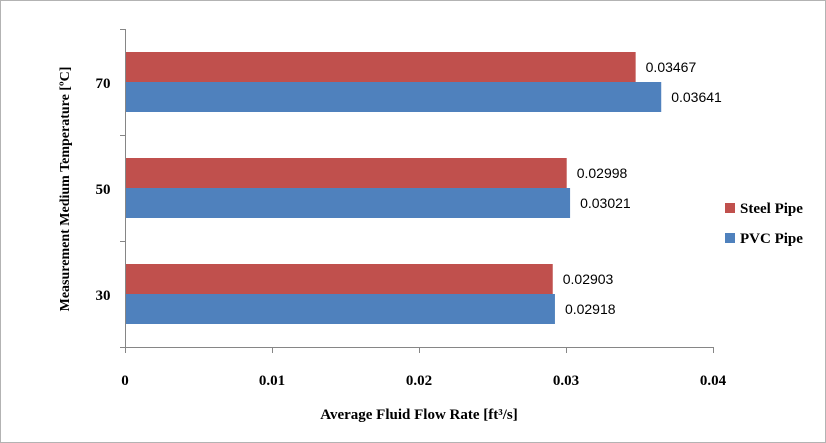 The image size is (826, 443). What do you see at coordinates (671, 67) in the screenshot?
I see `data-label-steel-pipe-70: 0.03467` at bounding box center [671, 67].